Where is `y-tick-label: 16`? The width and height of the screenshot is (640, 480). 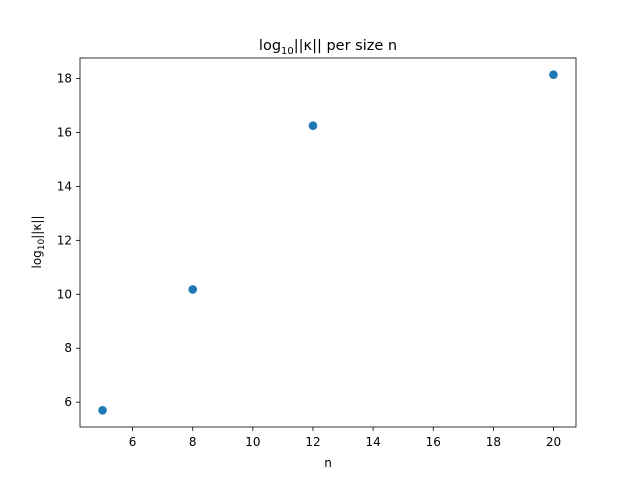
y-tick-label: 16 is located at coordinates (64, 132).